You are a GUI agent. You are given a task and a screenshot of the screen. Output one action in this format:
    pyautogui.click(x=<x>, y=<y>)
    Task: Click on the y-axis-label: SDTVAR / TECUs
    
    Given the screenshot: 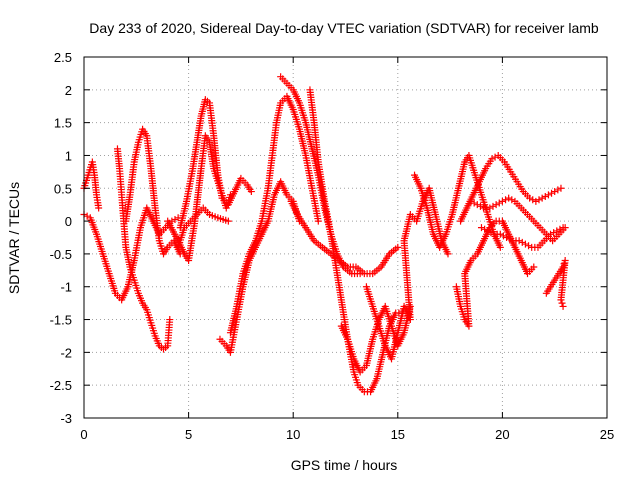 What is the action you would take?
    pyautogui.click(x=14, y=238)
    